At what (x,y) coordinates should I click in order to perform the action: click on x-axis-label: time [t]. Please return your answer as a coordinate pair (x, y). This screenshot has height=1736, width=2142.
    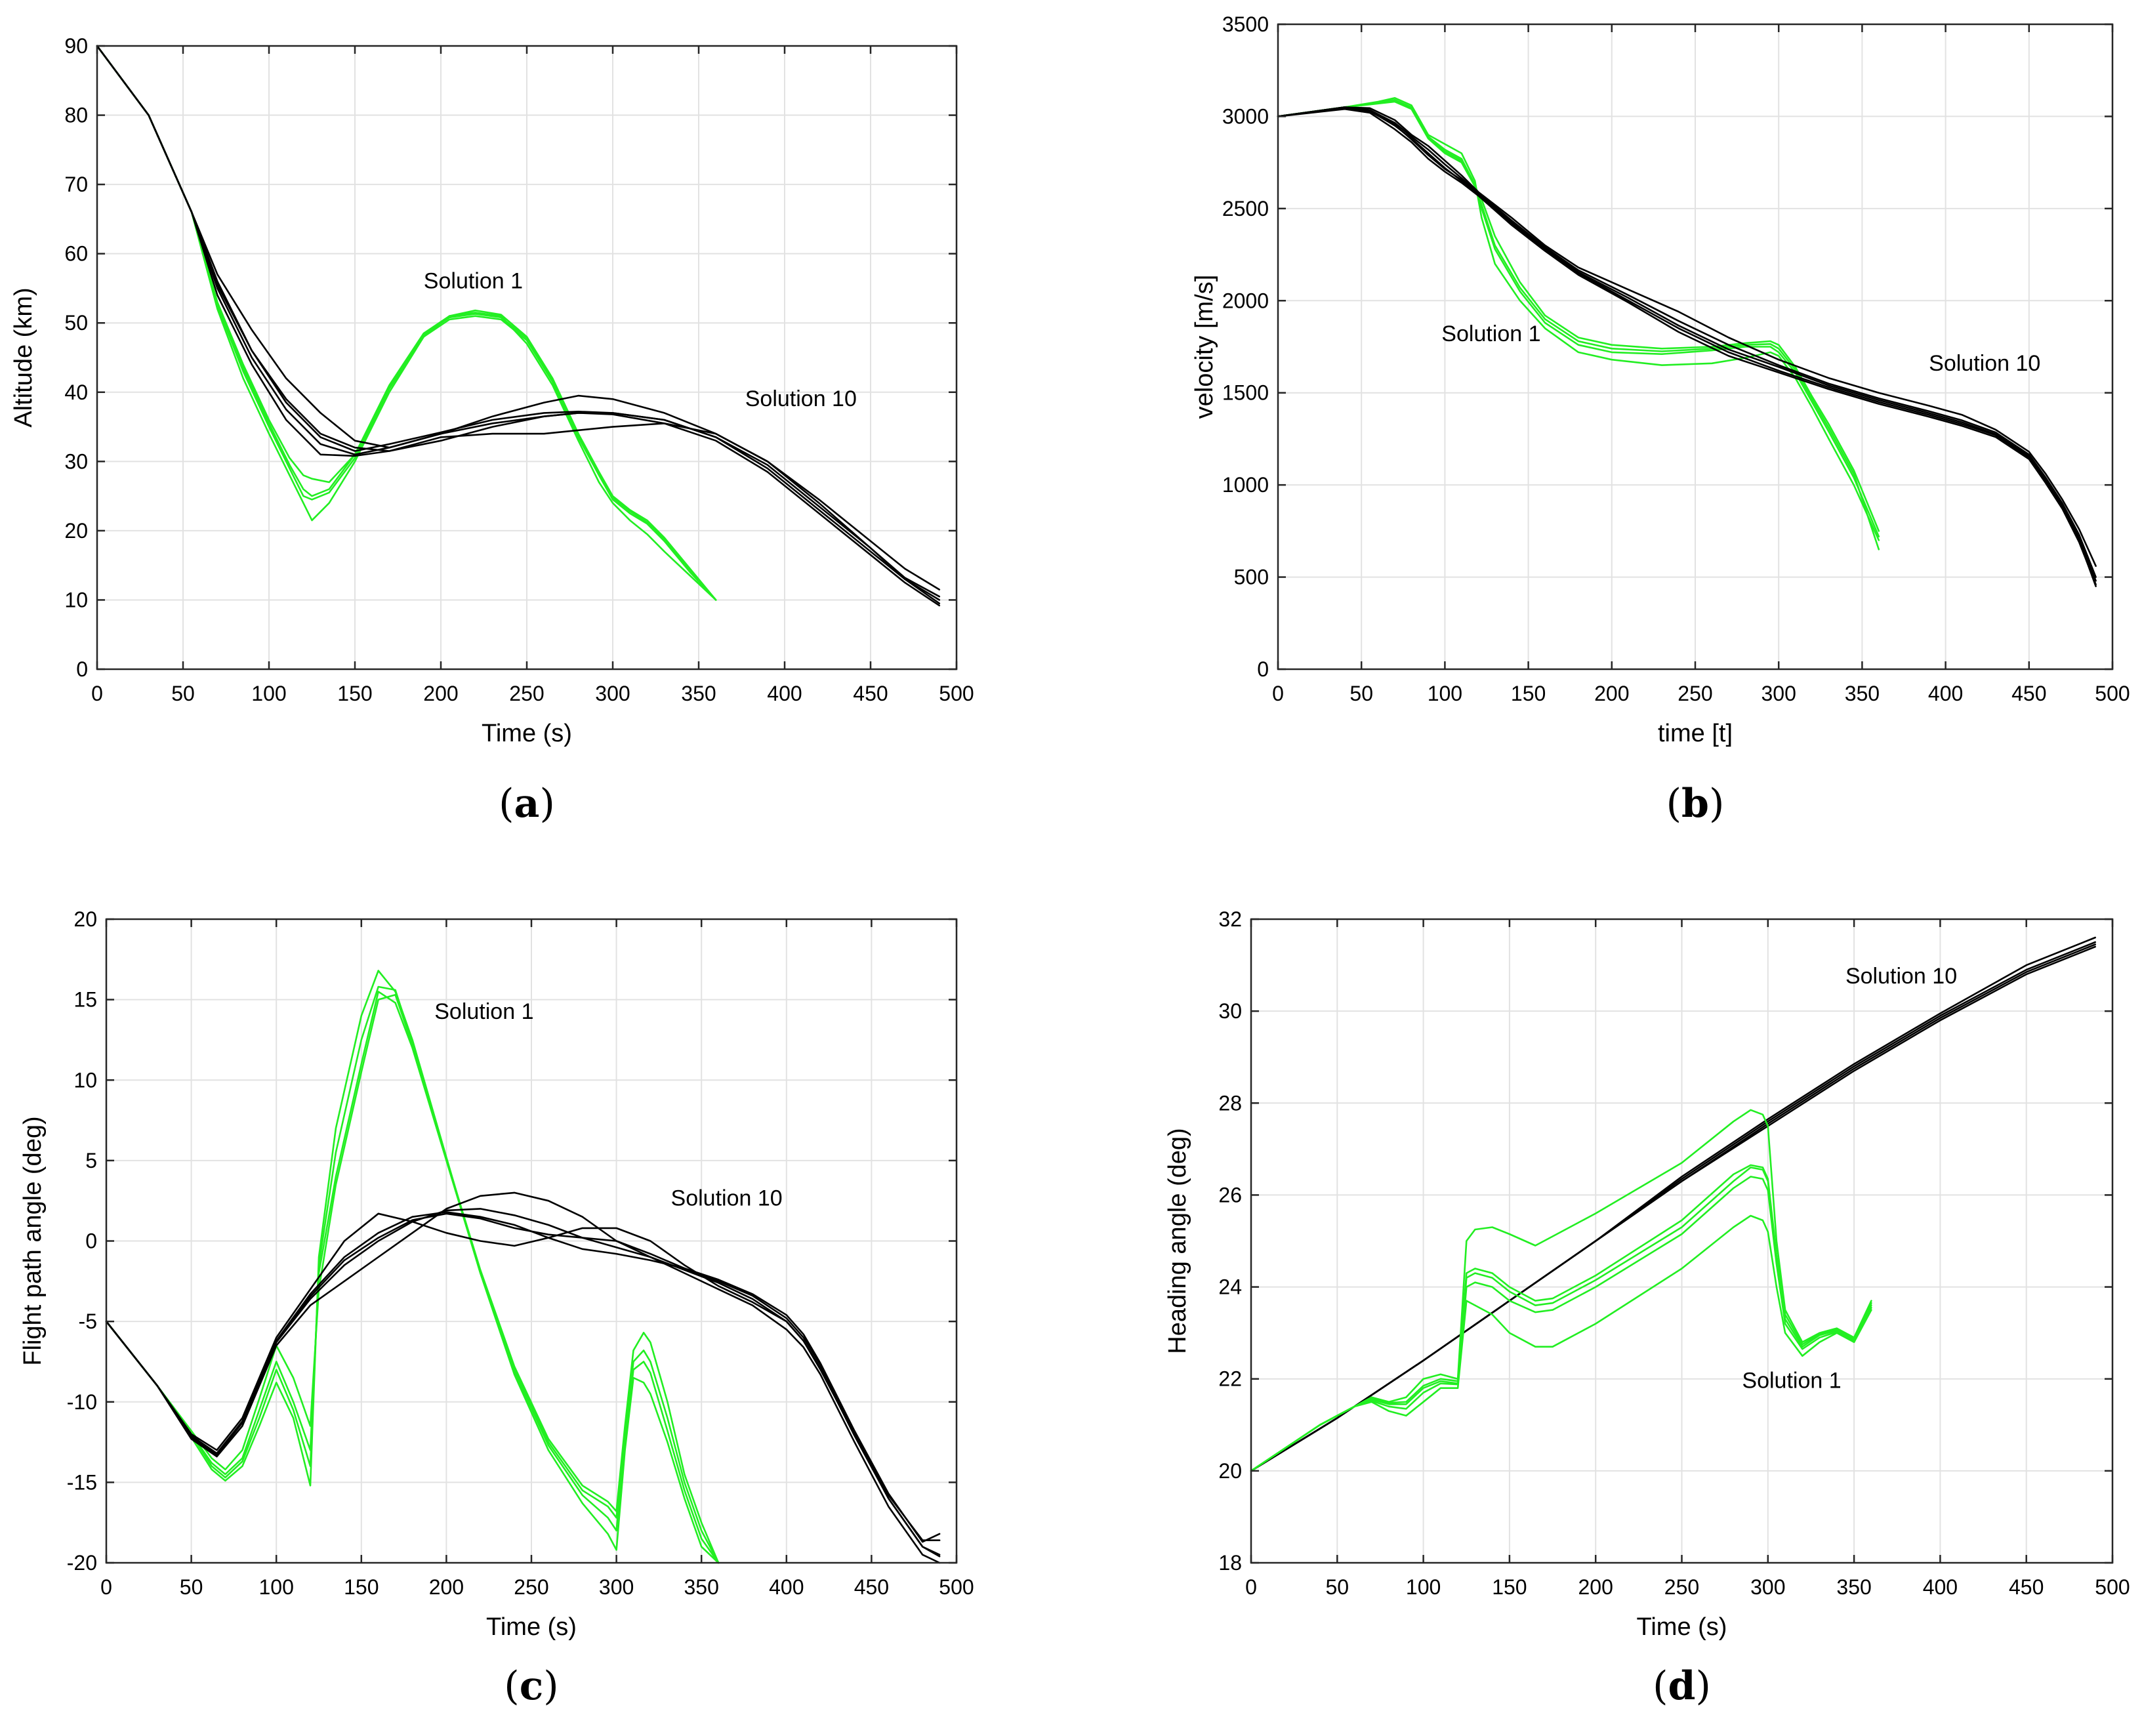
    Looking at the image, I should click on (1695, 733).